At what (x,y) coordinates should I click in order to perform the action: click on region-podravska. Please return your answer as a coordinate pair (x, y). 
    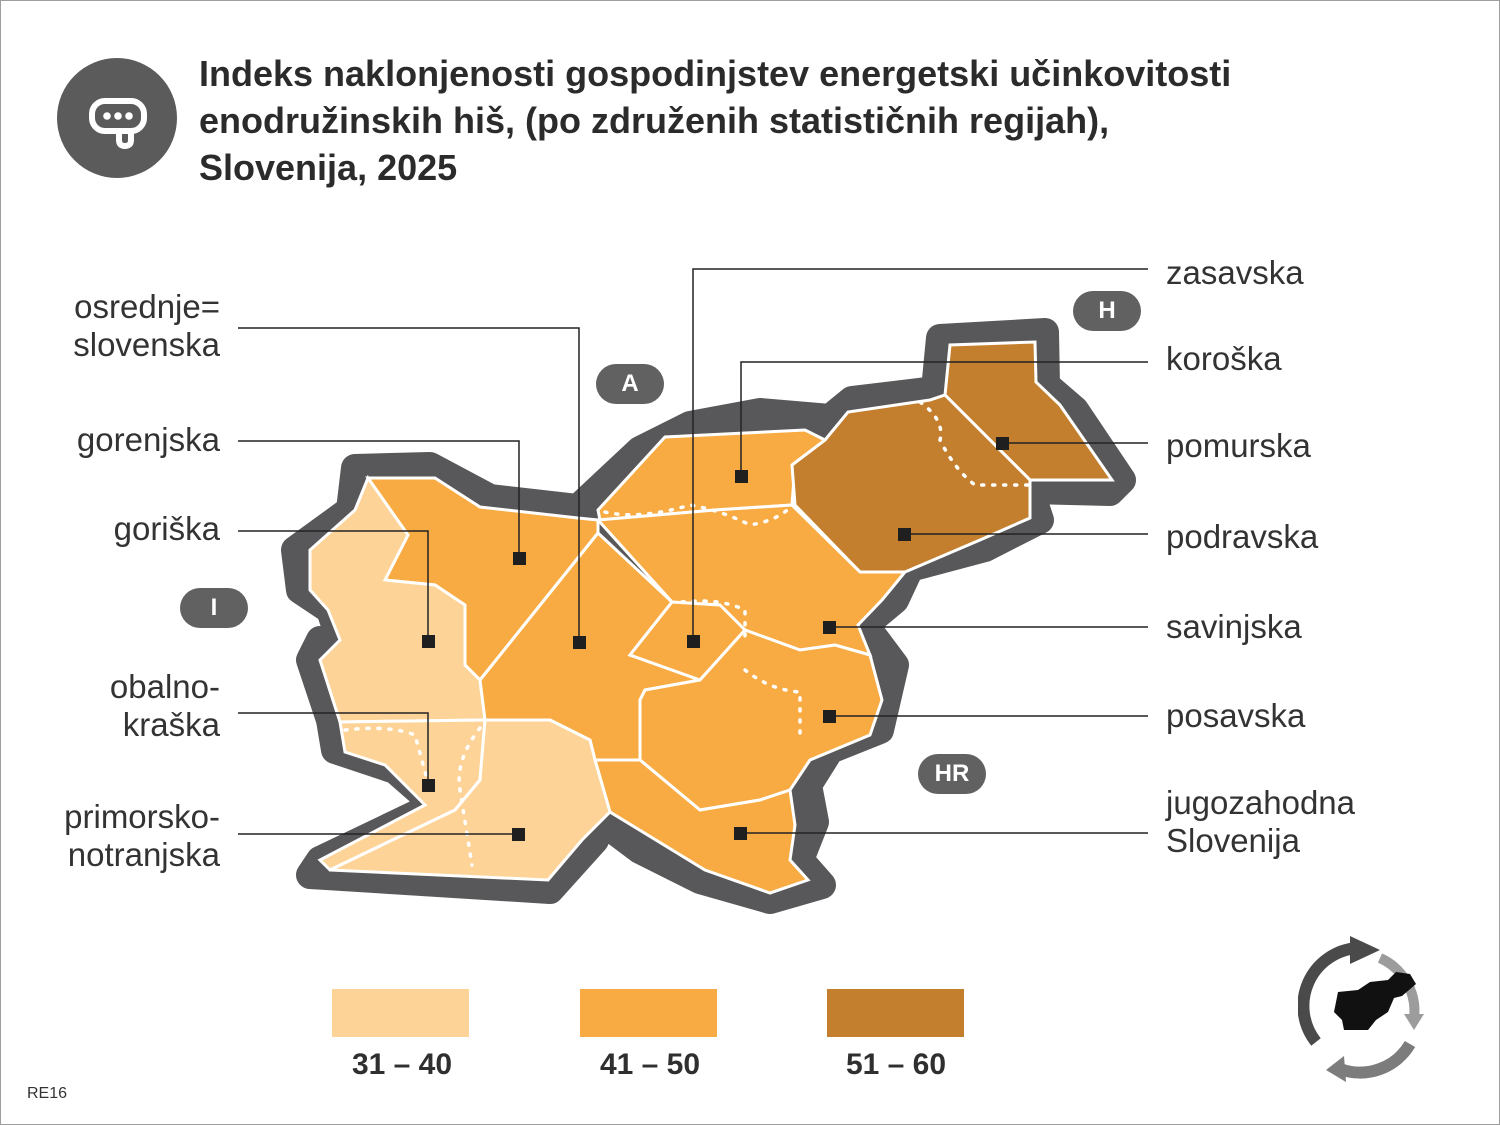
    Looking at the image, I should click on (911, 483).